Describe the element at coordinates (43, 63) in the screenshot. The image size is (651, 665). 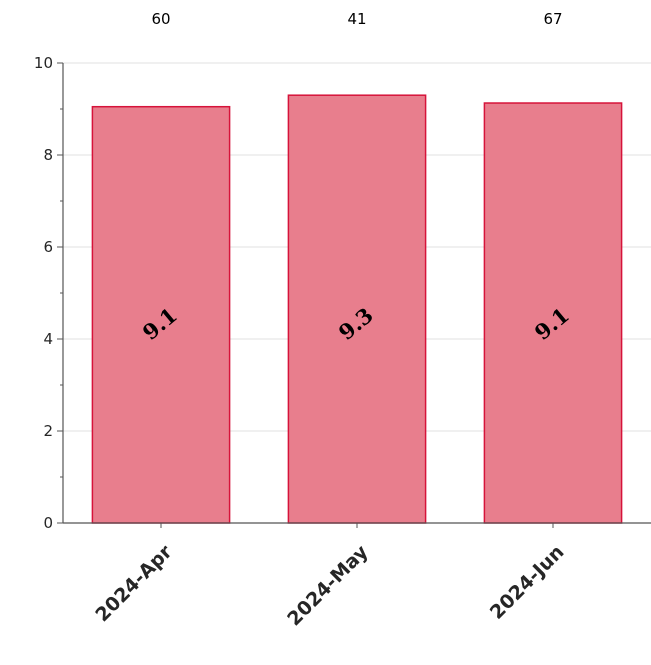
I see `y-tick-label: 10` at that location.